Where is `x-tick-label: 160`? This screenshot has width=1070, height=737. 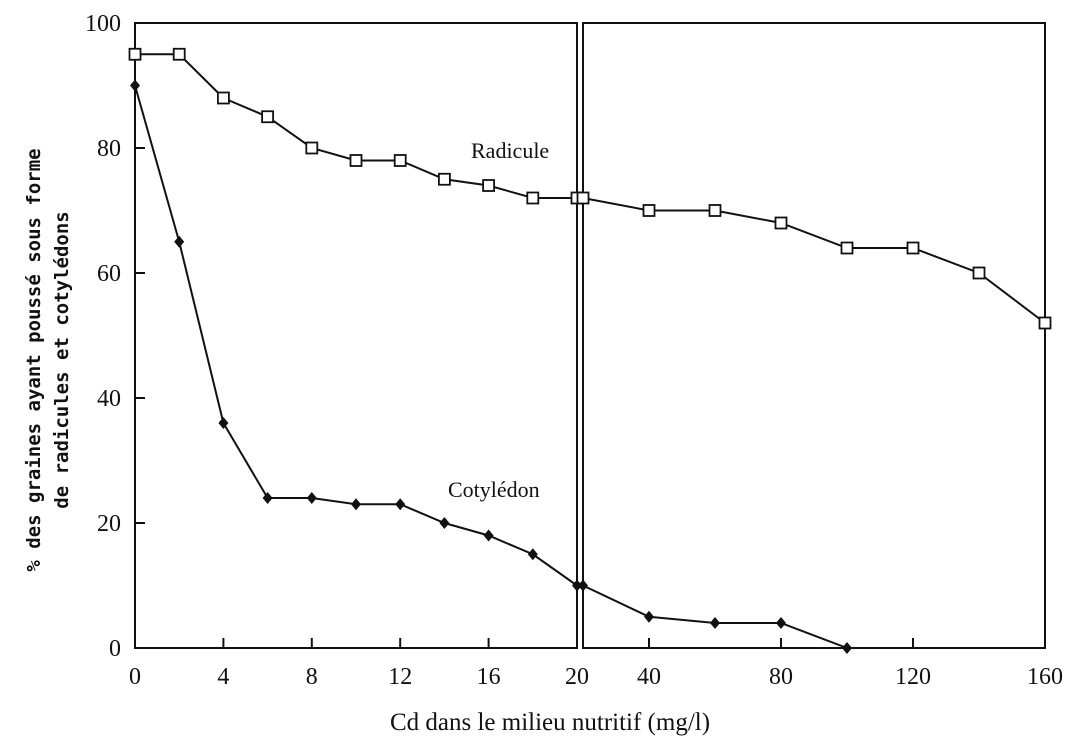
x-tick-label: 160 is located at coordinates (1045, 677).